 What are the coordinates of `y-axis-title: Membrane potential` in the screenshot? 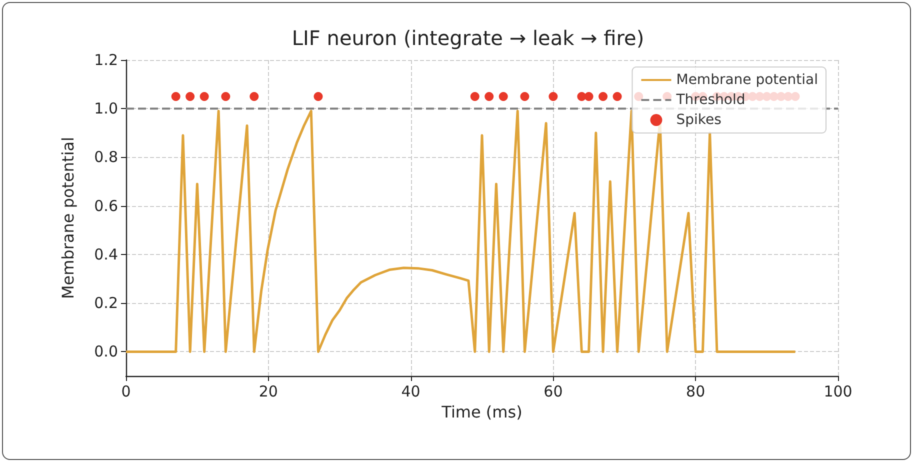 It's located at (68, 218).